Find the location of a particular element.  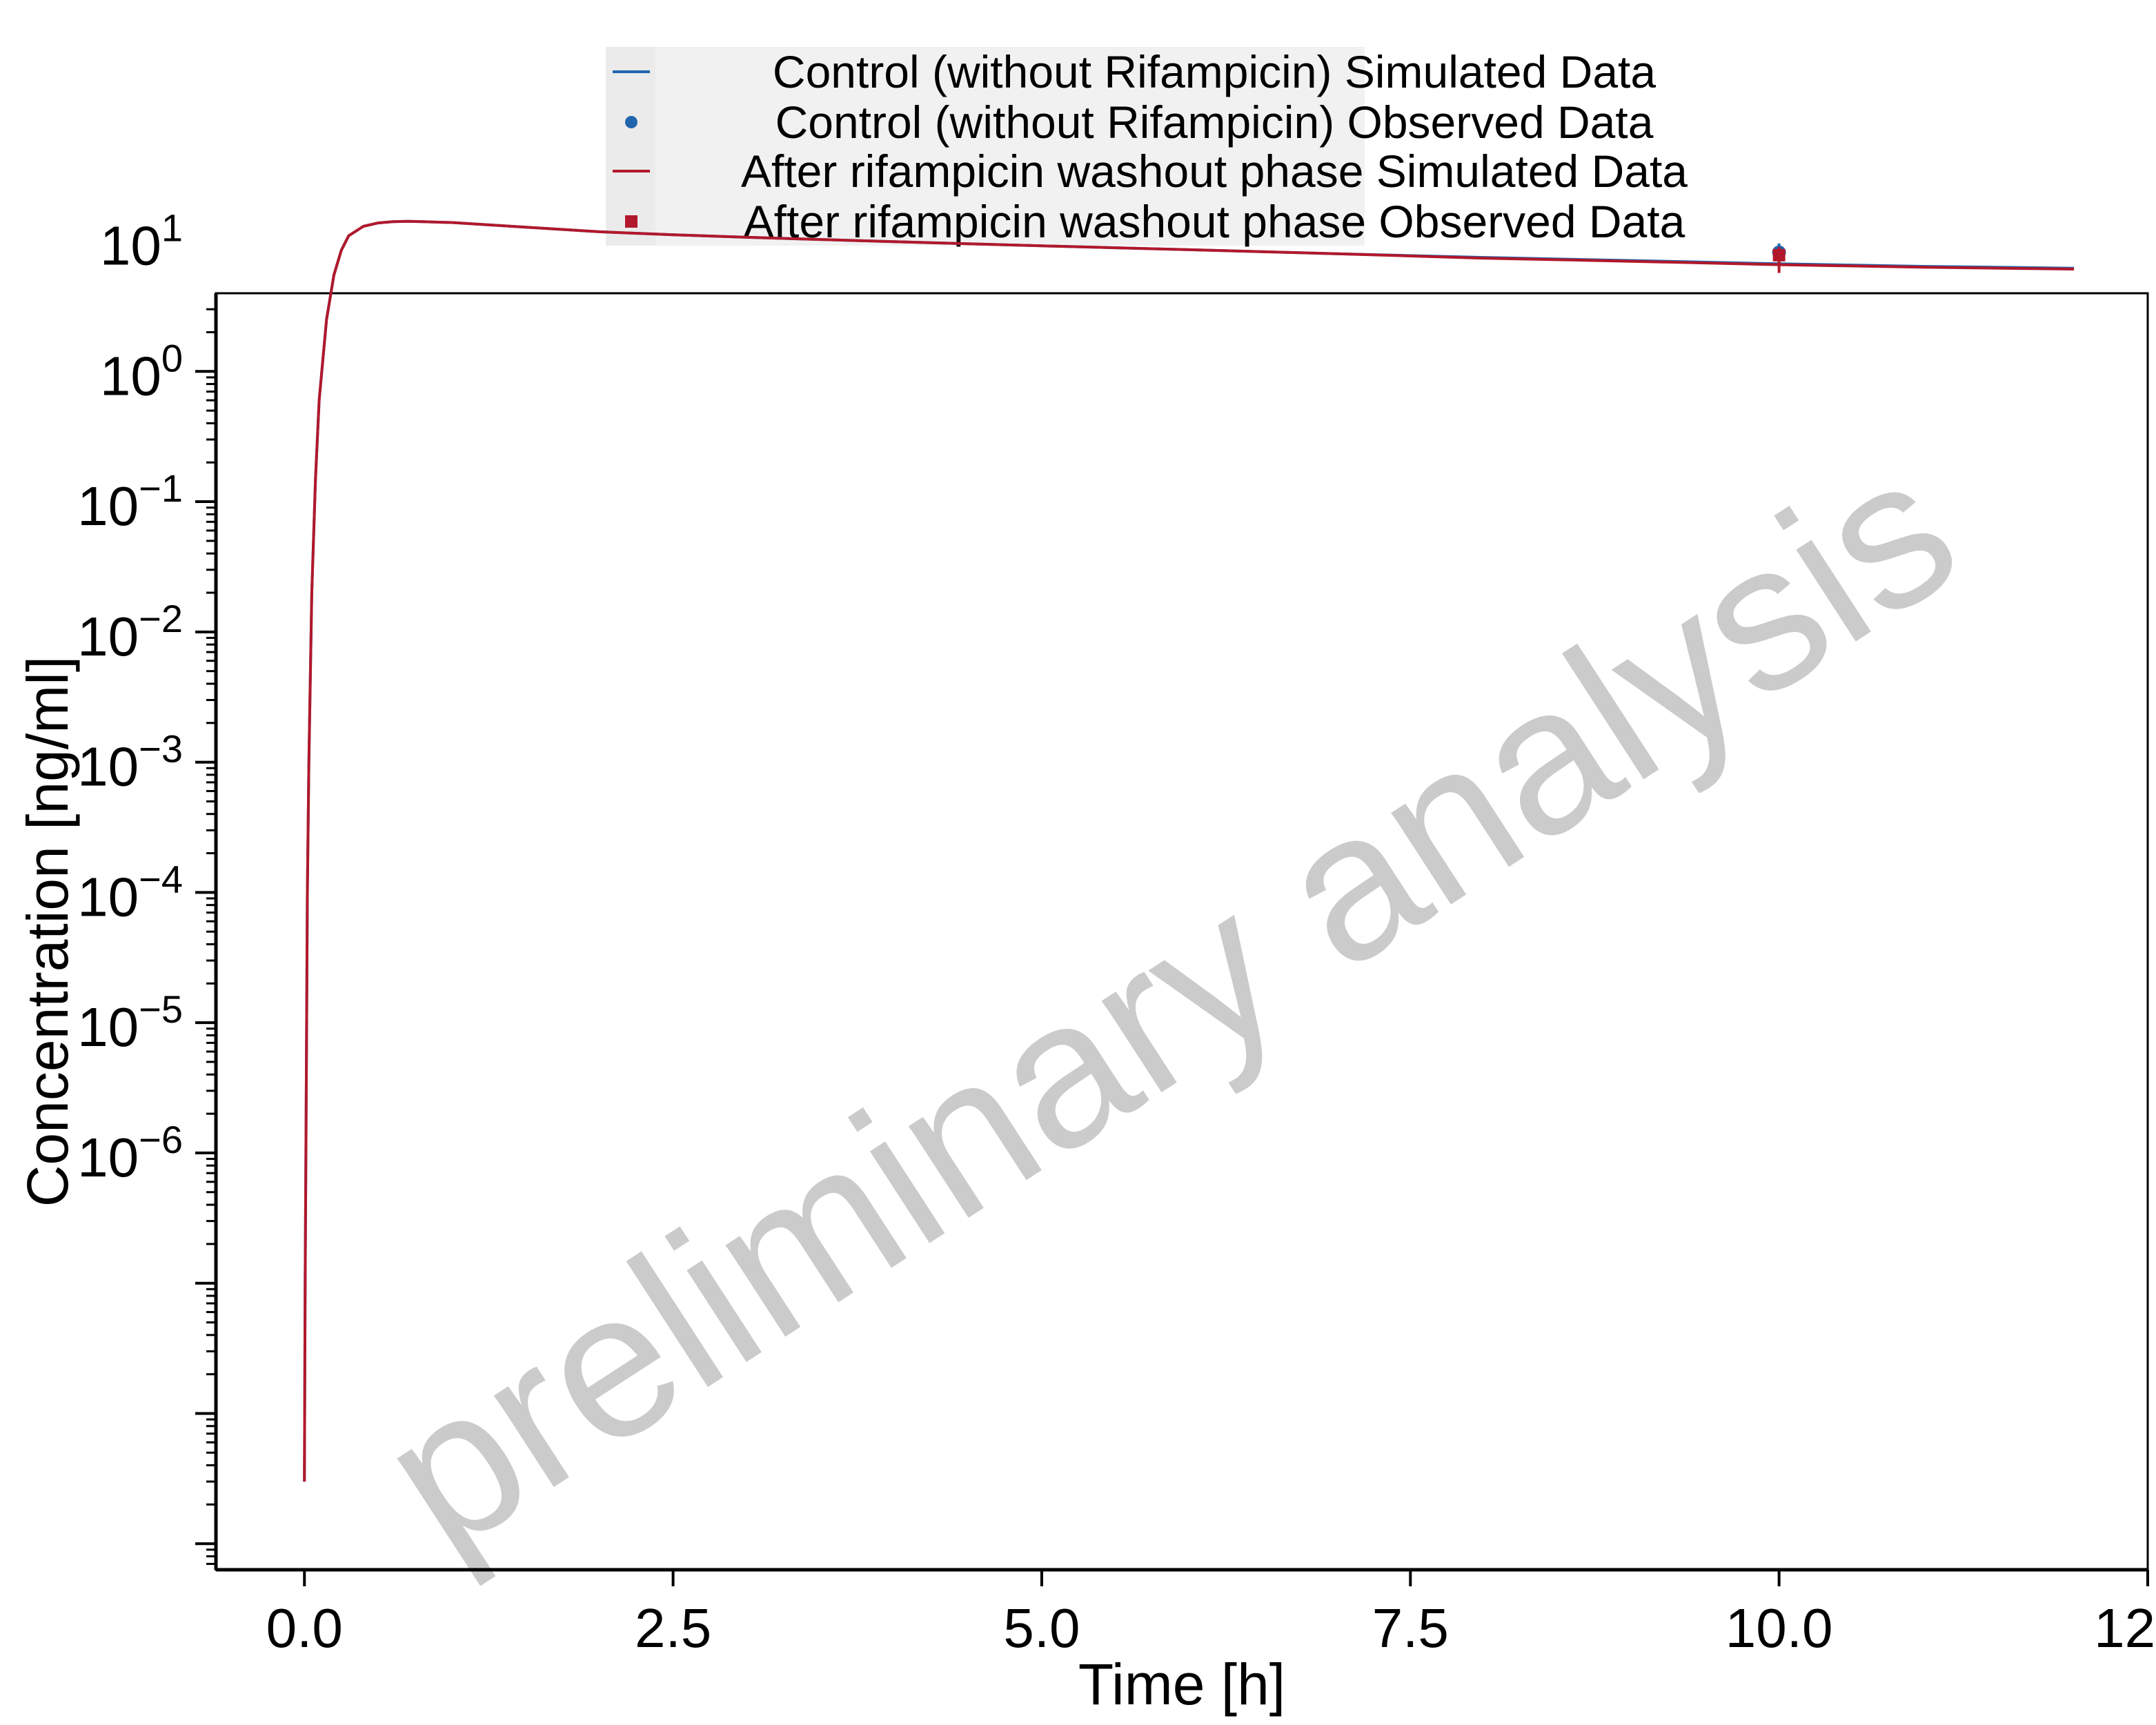

y-tick-label-exponent: −4 is located at coordinates (161, 878).